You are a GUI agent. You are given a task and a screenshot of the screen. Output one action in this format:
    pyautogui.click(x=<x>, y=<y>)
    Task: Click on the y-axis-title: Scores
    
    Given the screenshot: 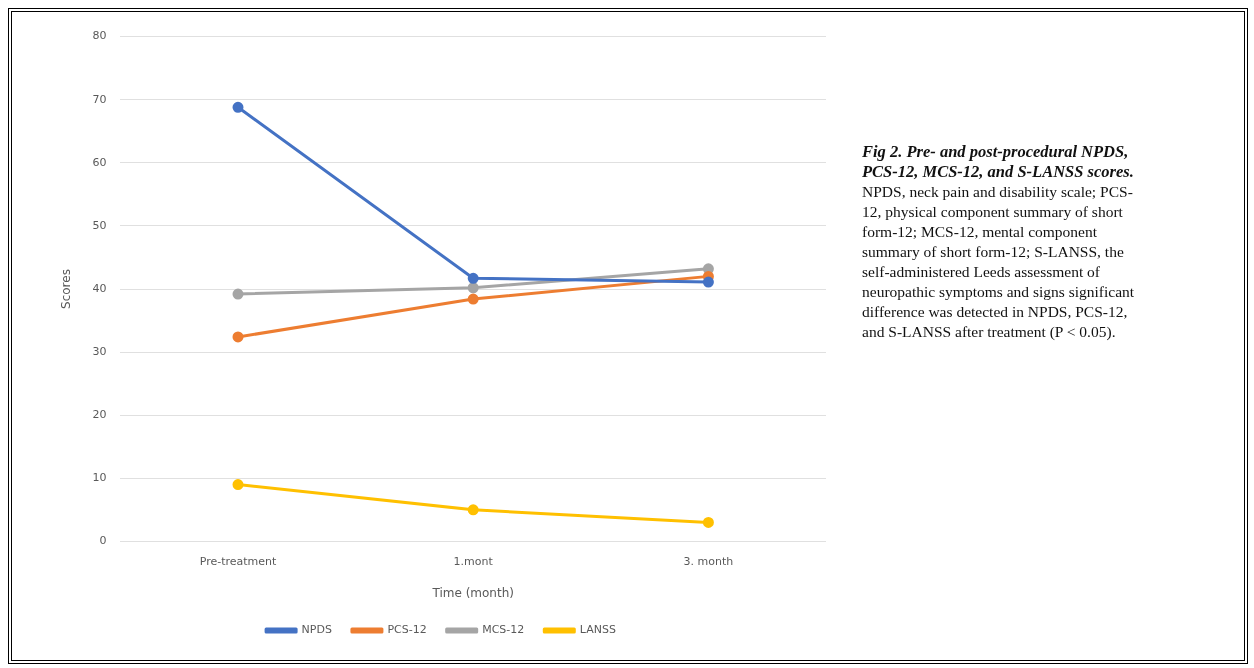 What is the action you would take?
    pyautogui.click(x=66, y=289)
    